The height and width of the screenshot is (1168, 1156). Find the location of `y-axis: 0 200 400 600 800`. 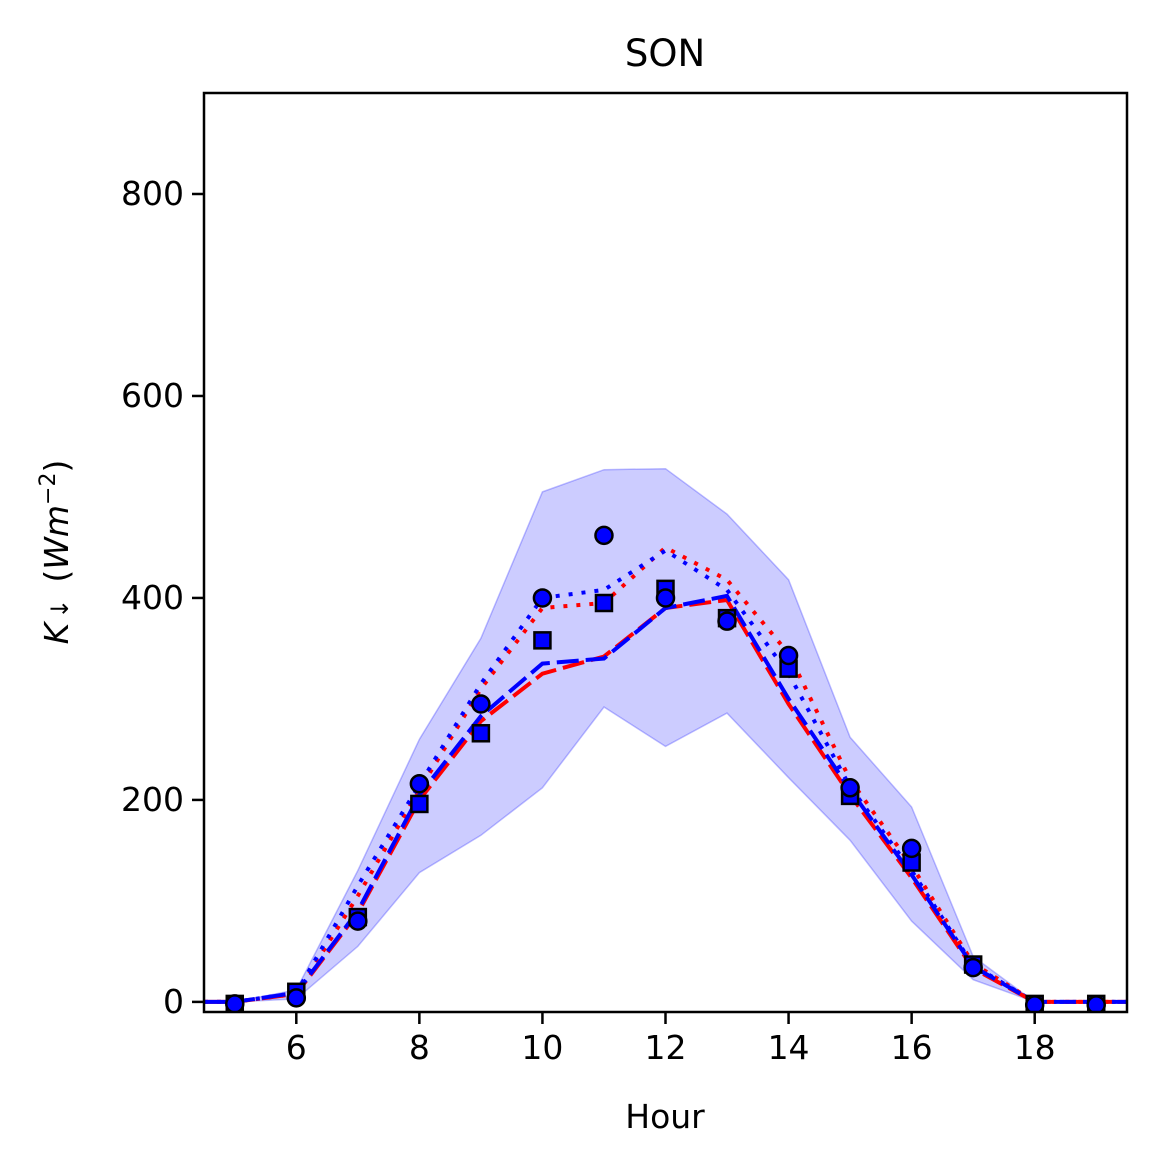

y-axis: 0 200 400 600 800 is located at coordinates (162, 597).